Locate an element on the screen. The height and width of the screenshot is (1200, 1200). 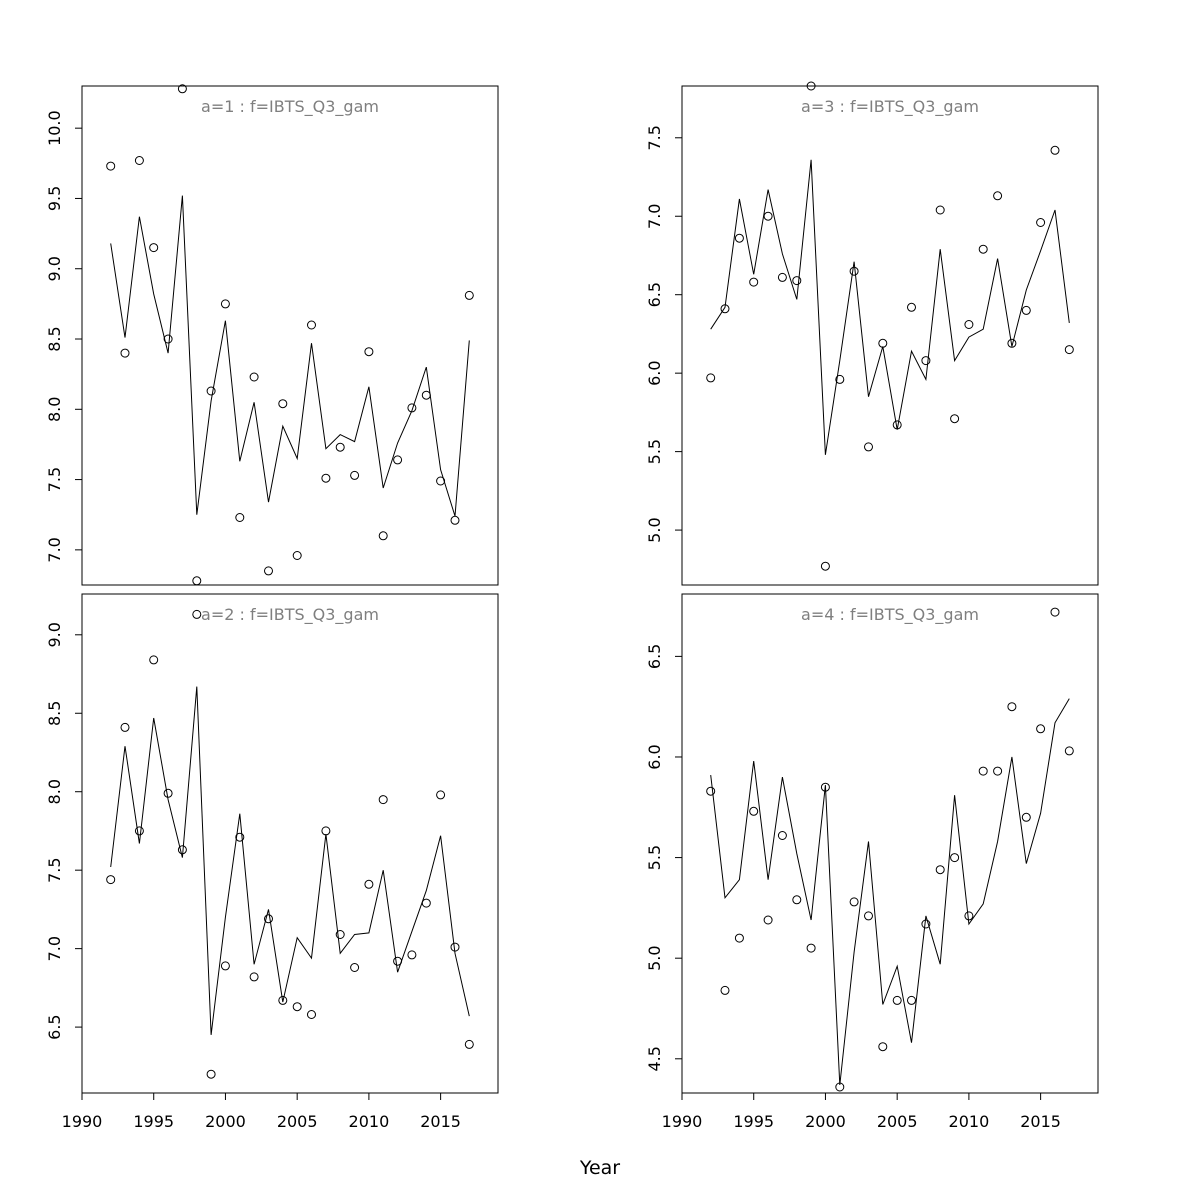
y-tick-label: 7.5 is located at coordinates (54, 479).